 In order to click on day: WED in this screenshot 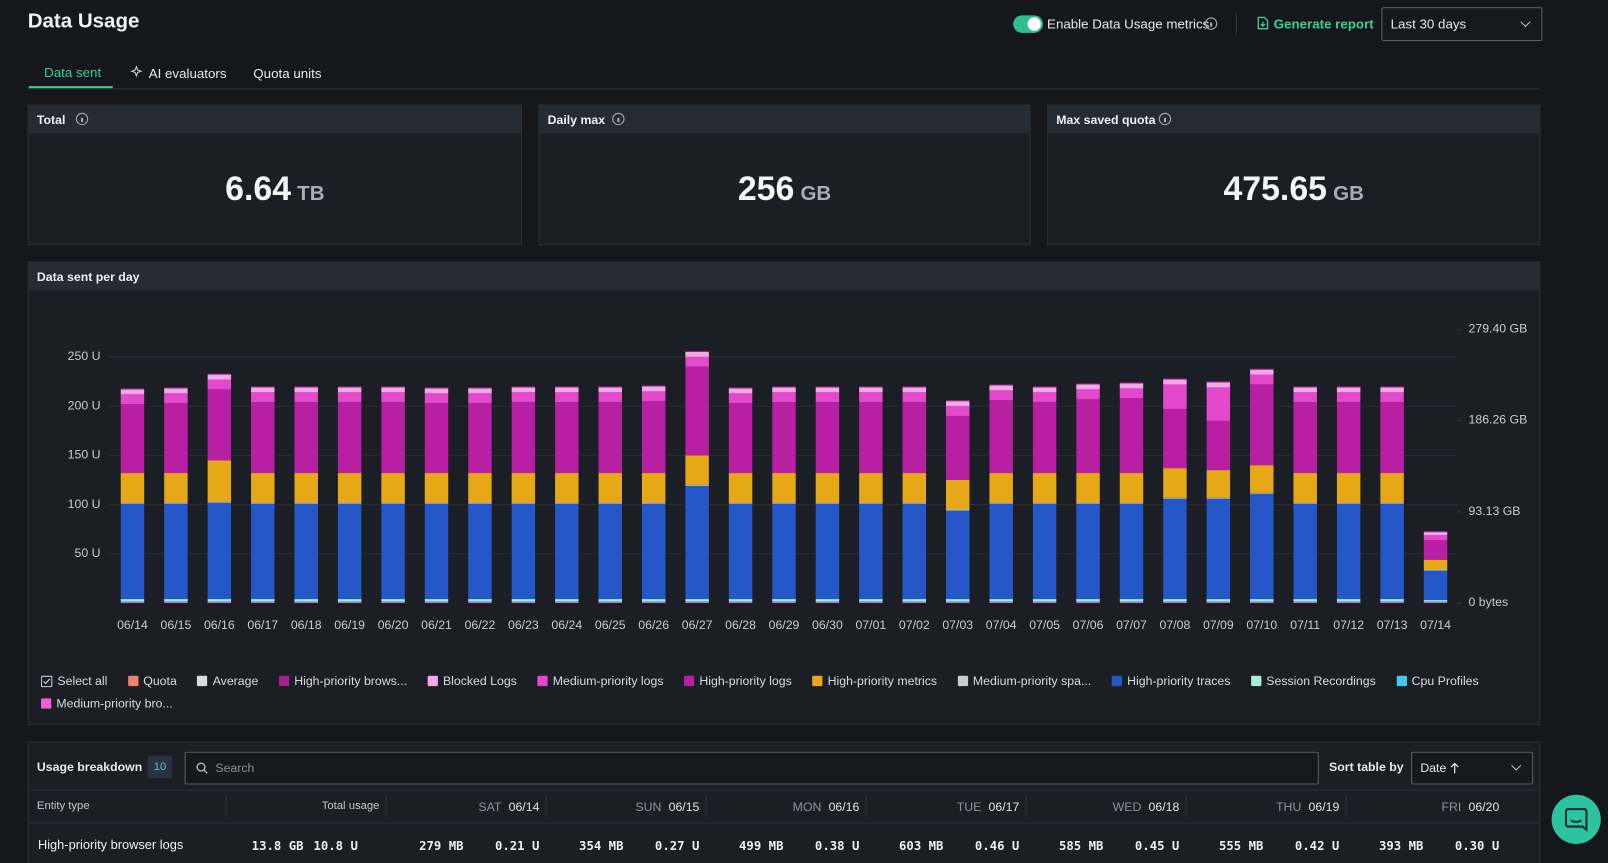, I will do `click(1127, 807)`.